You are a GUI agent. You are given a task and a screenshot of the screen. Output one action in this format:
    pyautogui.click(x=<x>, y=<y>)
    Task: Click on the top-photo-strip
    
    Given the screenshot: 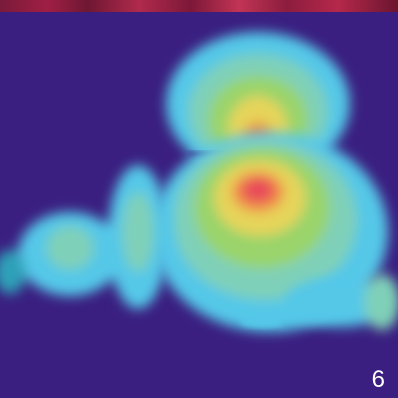 What is the action you would take?
    pyautogui.click(x=199, y=6)
    